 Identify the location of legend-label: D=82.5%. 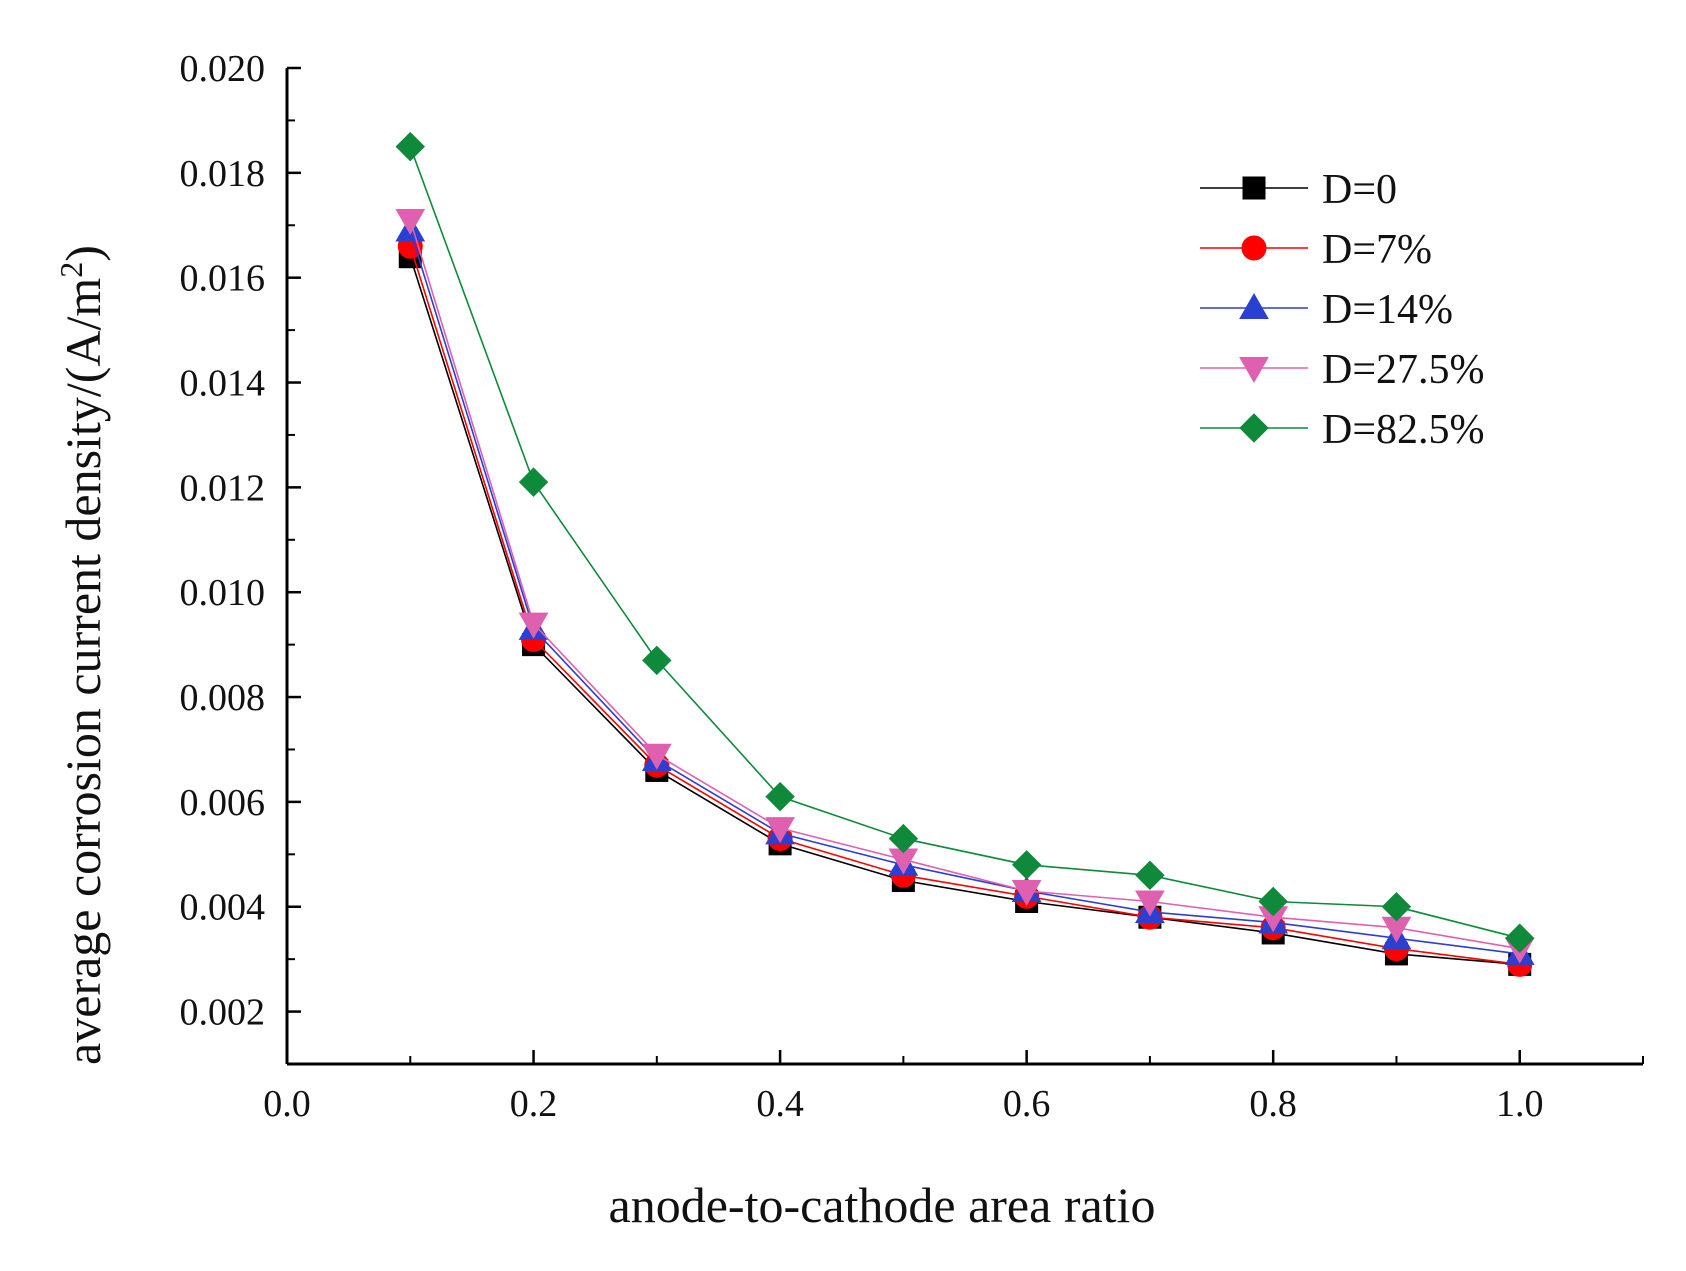
(1403, 430).